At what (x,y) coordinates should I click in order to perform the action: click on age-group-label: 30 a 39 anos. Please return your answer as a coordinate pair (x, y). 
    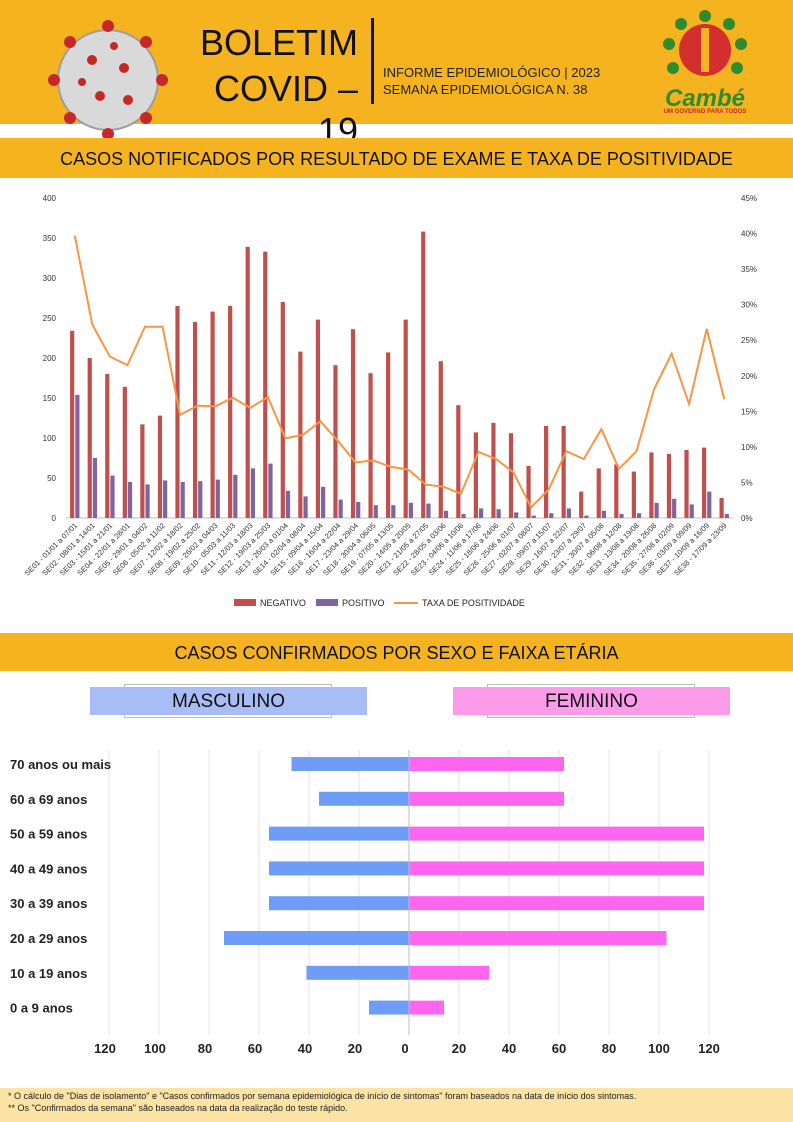
    Looking at the image, I should click on (48, 903).